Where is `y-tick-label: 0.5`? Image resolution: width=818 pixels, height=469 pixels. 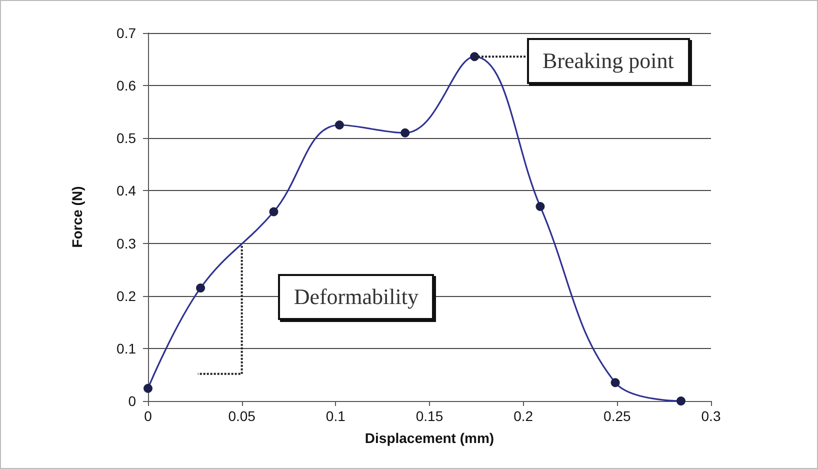 y-tick-label: 0.5 is located at coordinates (126, 138).